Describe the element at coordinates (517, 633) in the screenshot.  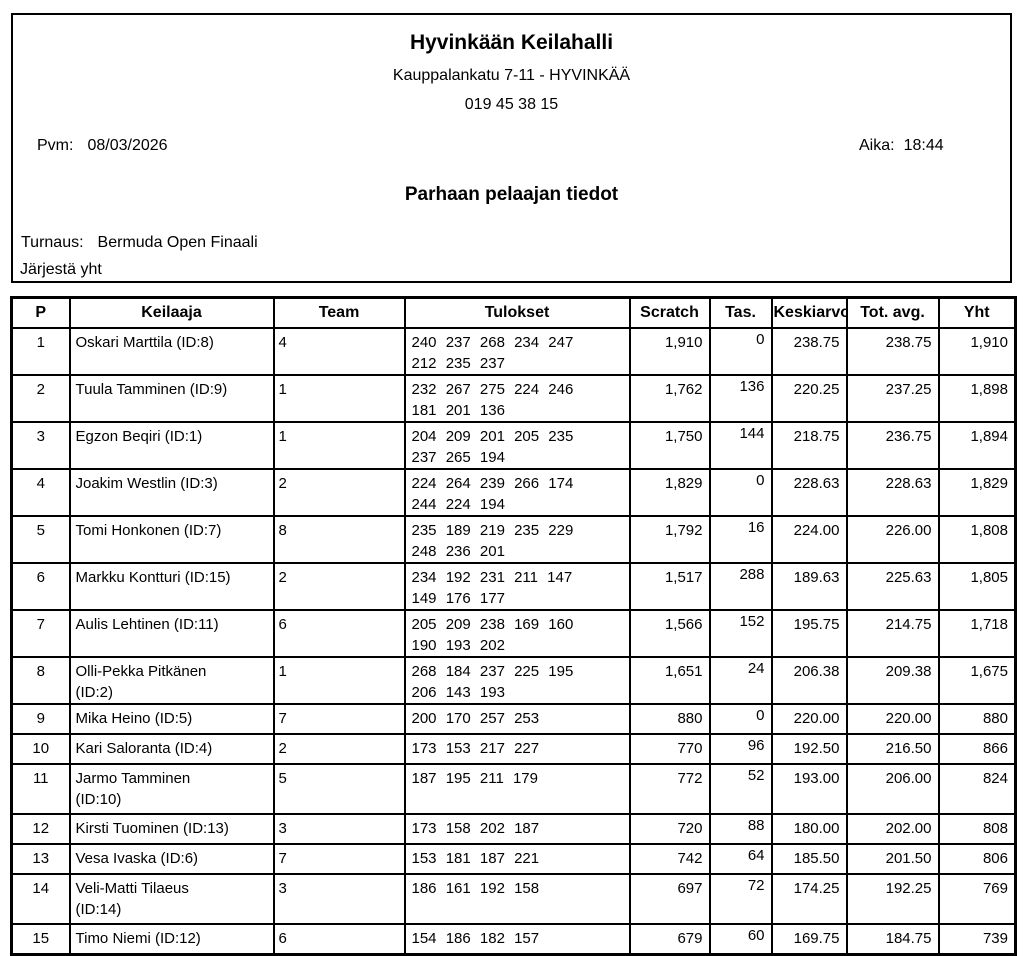
I see `cell-scores: 205 209 238 169 160 190 193 202` at that location.